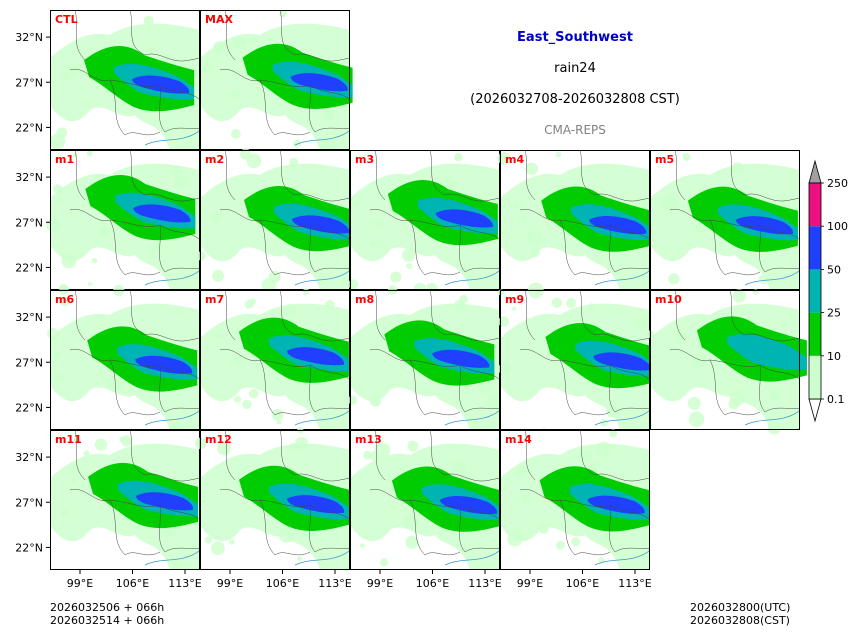 This screenshot has width=860, height=638. I want to click on valid-cst: 2026032808(CST), so click(740, 620).